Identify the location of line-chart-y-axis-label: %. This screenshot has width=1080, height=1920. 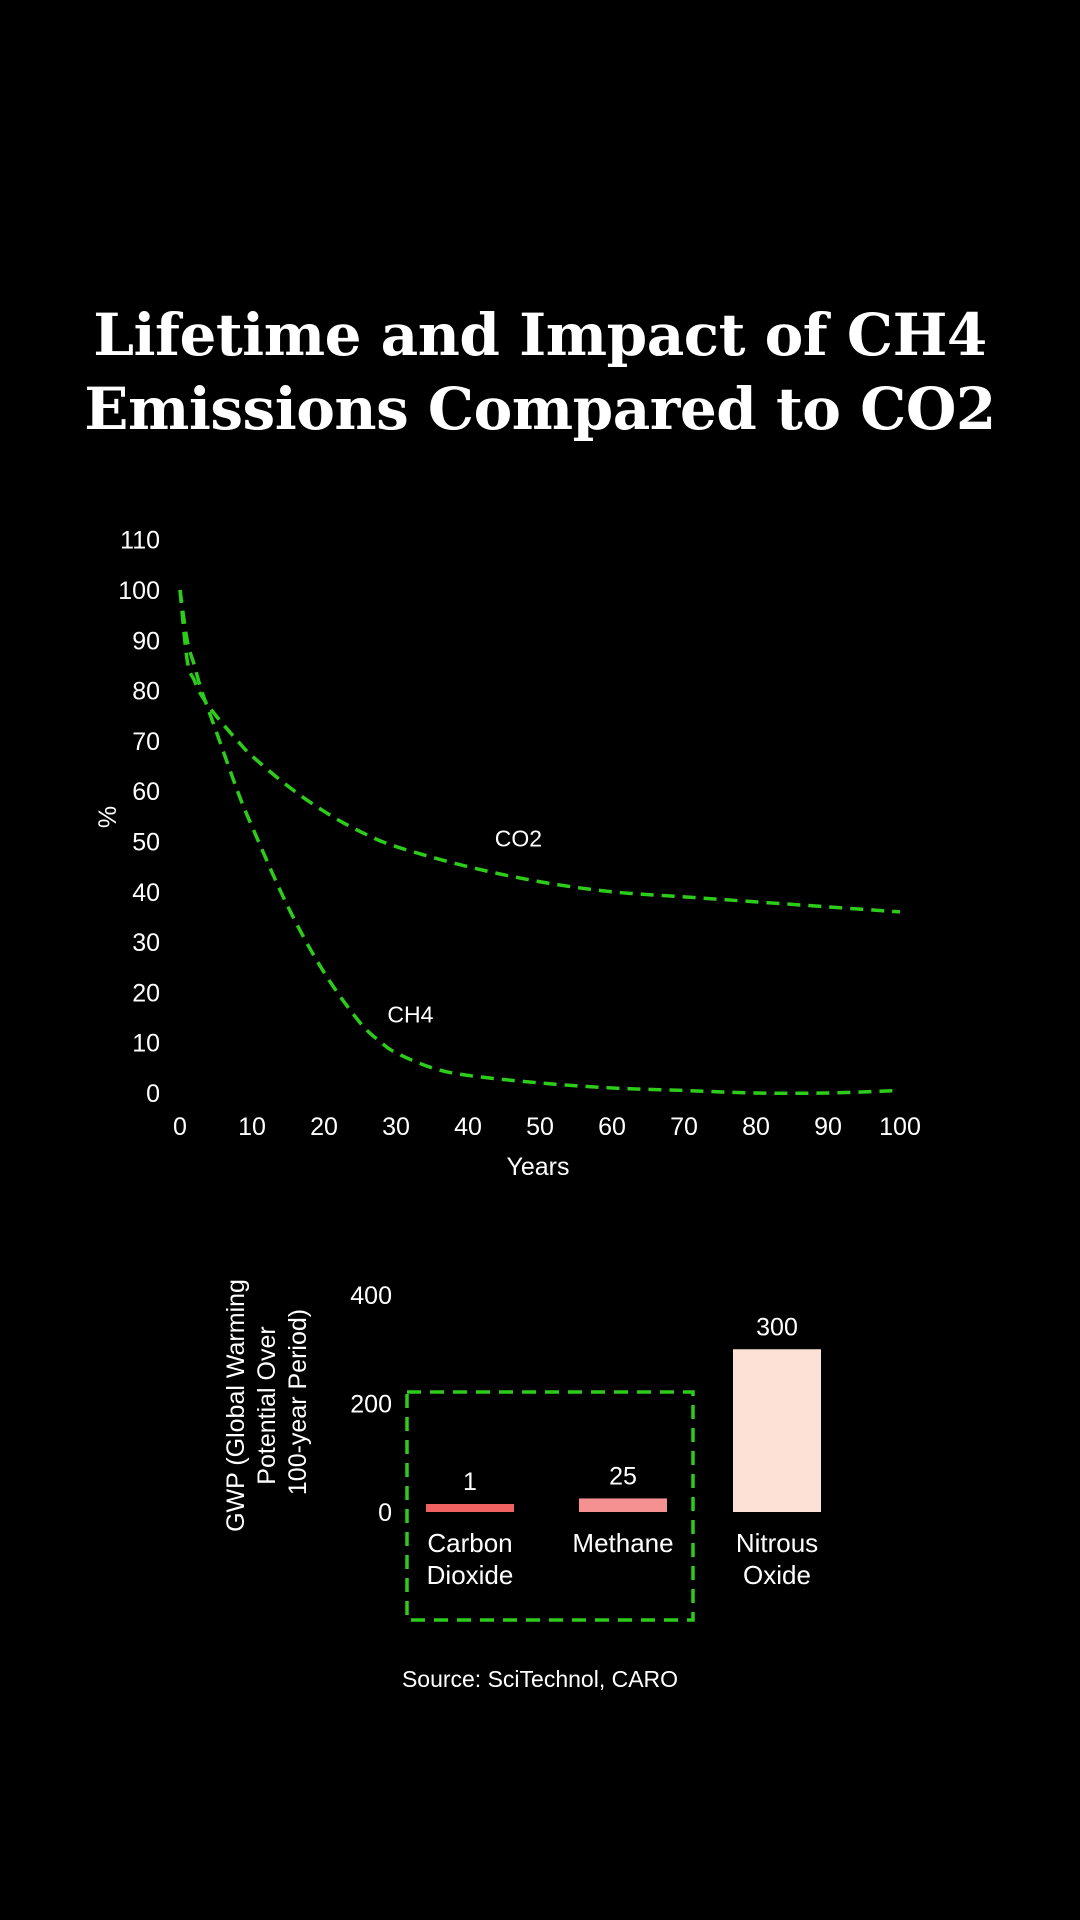
(108, 817).